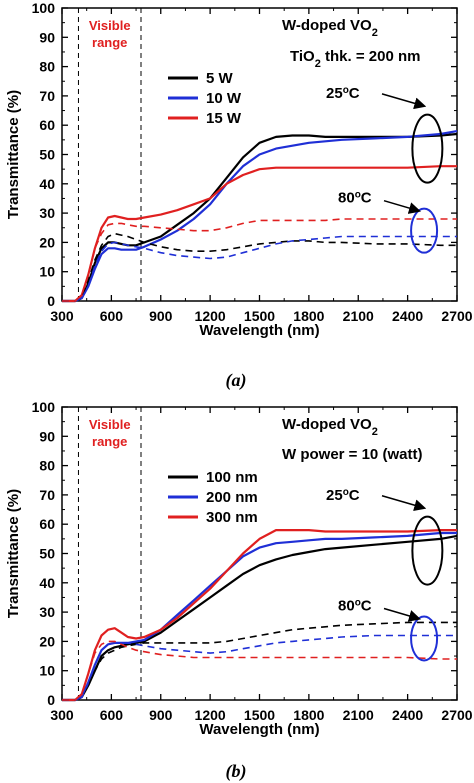 The image size is (474, 783). Describe the element at coordinates (232, 517) in the screenshot. I see `legend-entry: 300 nm` at that location.